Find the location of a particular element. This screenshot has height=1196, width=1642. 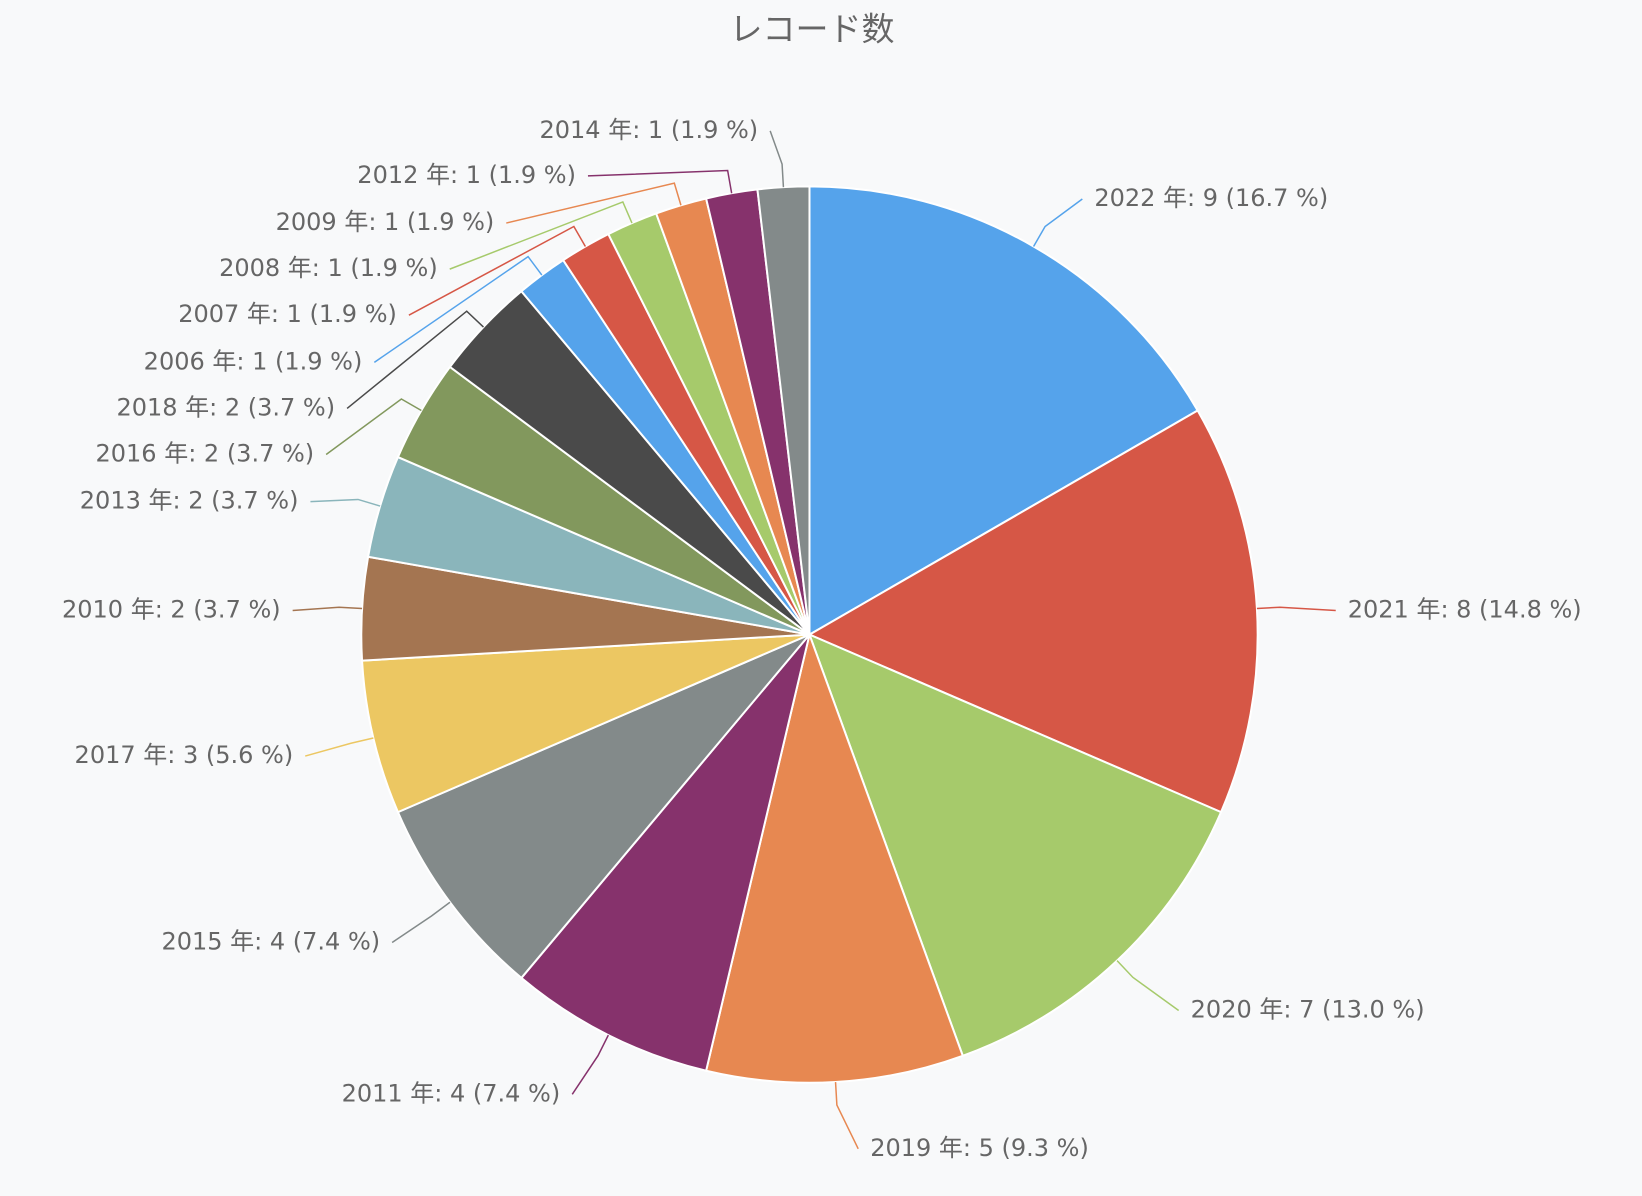

data-label: 2017 年: 3 (5.6 %) is located at coordinates (184, 755).